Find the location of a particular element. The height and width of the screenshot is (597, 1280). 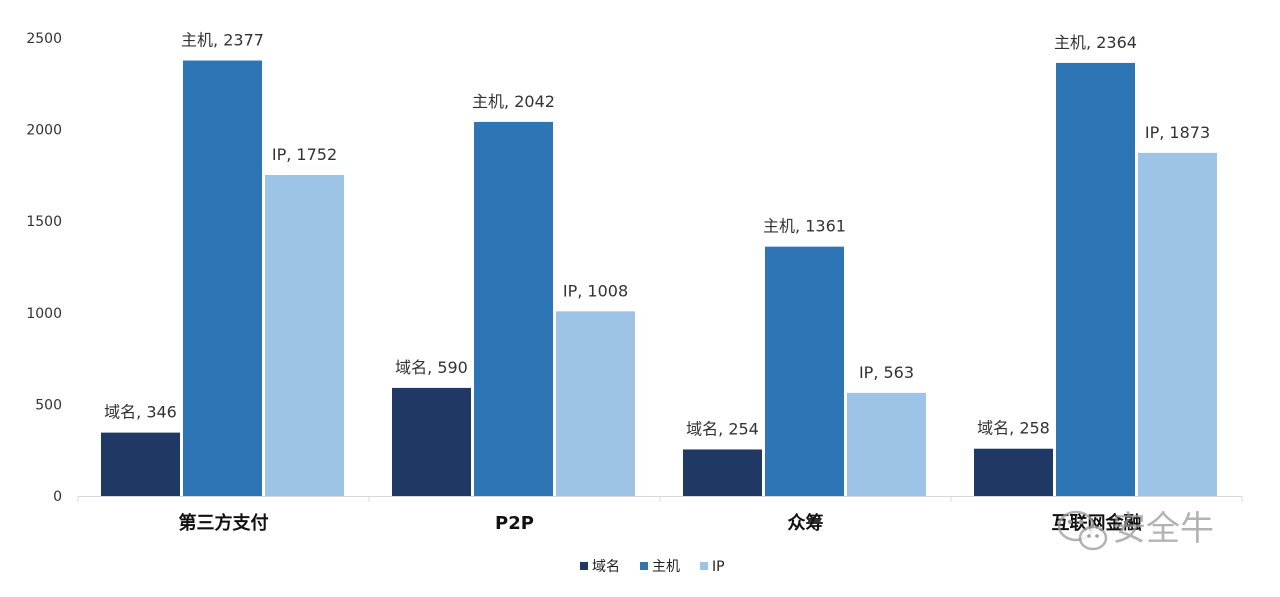

watermark-text: 安全牛 is located at coordinates (1163, 529).